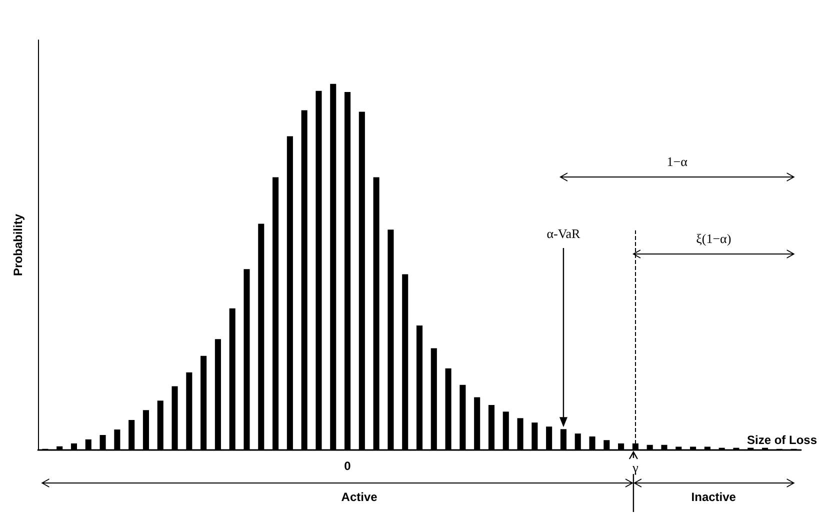 The image size is (819, 531). What do you see at coordinates (563, 233) in the screenshot?
I see `annotation: α-VaR` at bounding box center [563, 233].